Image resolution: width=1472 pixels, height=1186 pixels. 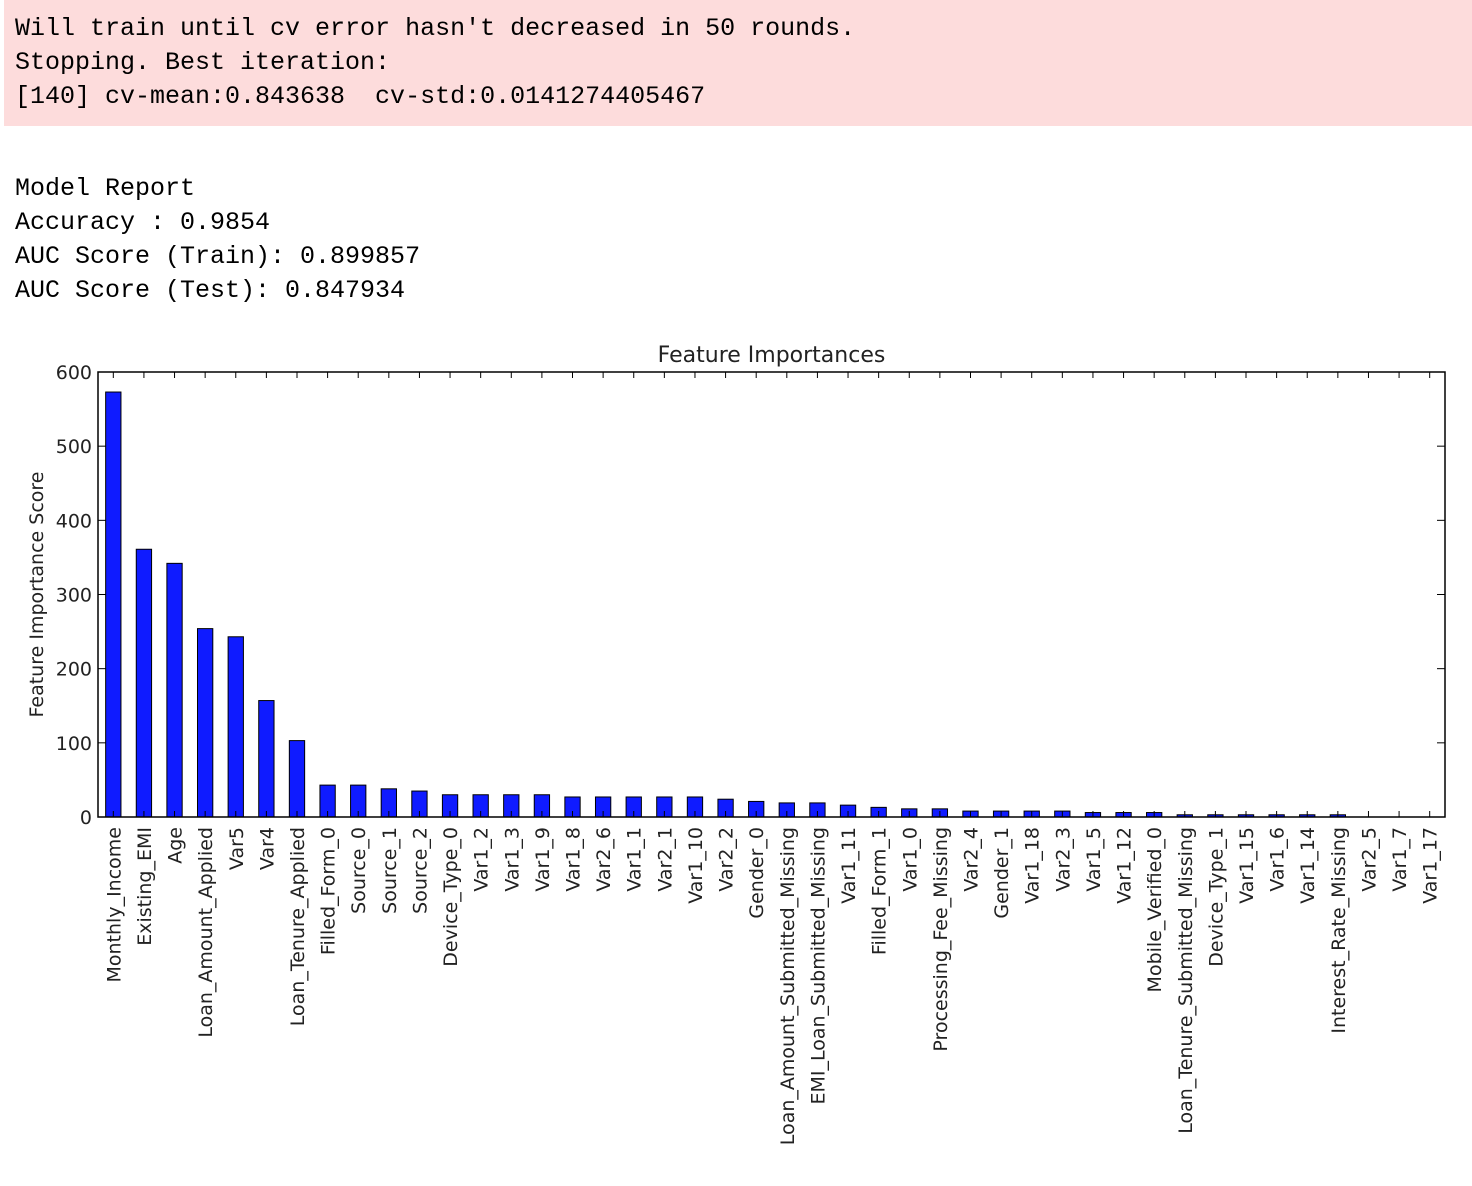 What do you see at coordinates (37, 595) in the screenshot?
I see `y-axis-label: Feature Importance Score` at bounding box center [37, 595].